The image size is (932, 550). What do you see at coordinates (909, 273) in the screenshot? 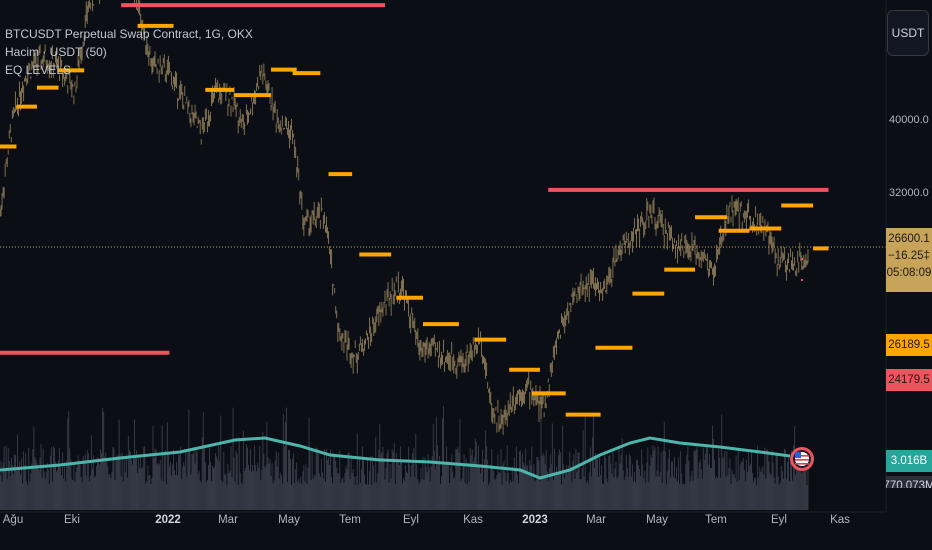
I see `bar-countdown: 05:08:09` at bounding box center [909, 273].